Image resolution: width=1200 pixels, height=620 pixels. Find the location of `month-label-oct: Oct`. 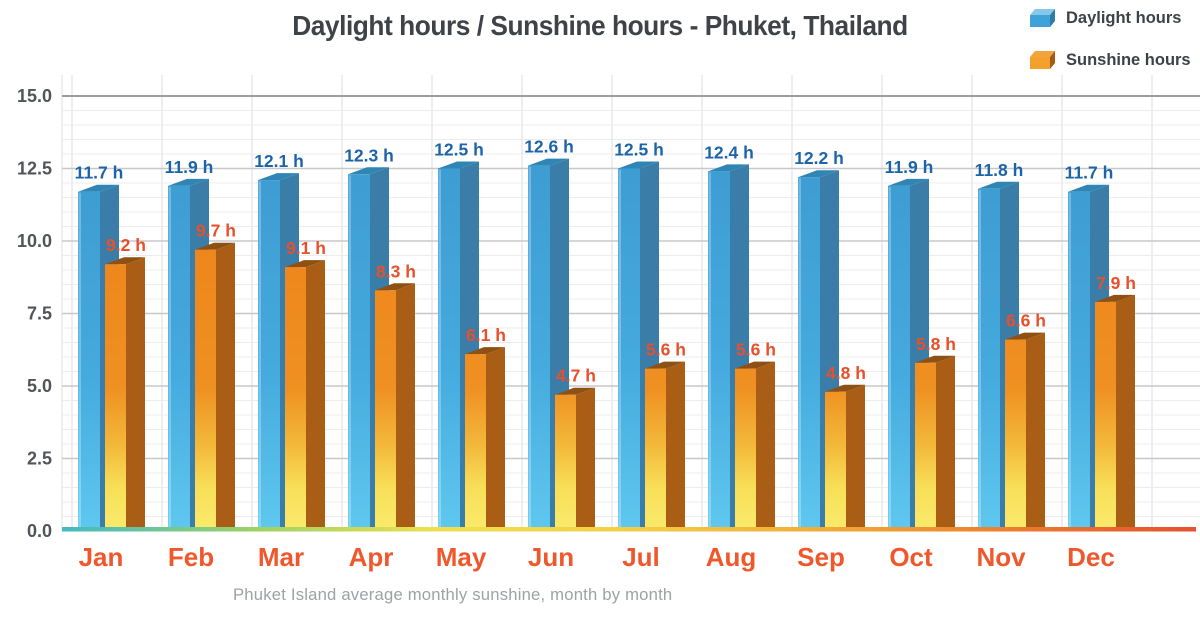

month-label-oct: Oct is located at coordinates (911, 557).